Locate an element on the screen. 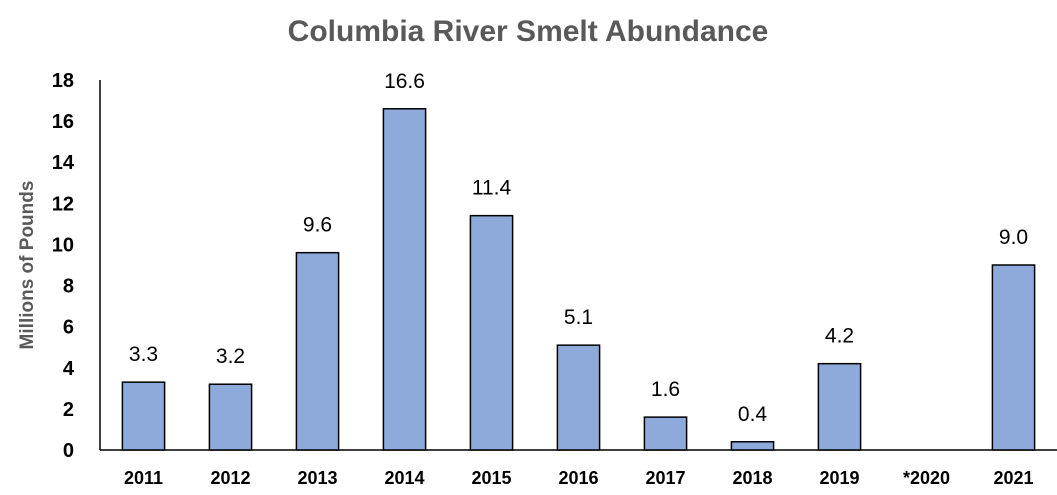 The image size is (1057, 495). x-tick-label: 2019 is located at coordinates (839, 478).